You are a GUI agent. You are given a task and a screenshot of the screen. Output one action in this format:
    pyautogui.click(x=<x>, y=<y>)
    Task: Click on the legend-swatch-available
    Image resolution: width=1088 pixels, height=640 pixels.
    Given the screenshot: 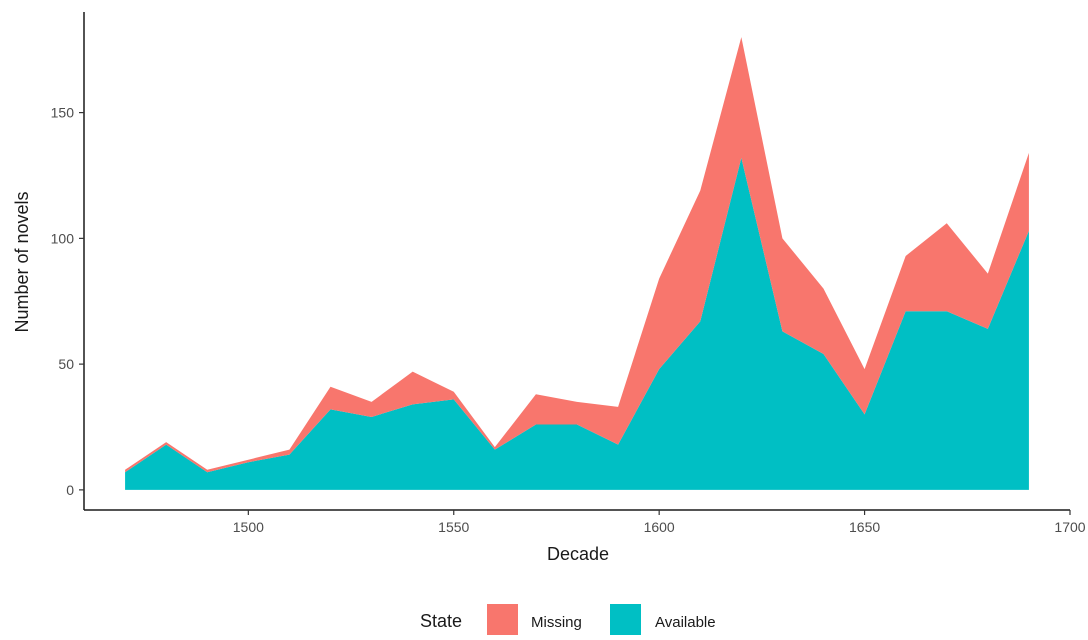 What is the action you would take?
    pyautogui.click(x=625, y=619)
    